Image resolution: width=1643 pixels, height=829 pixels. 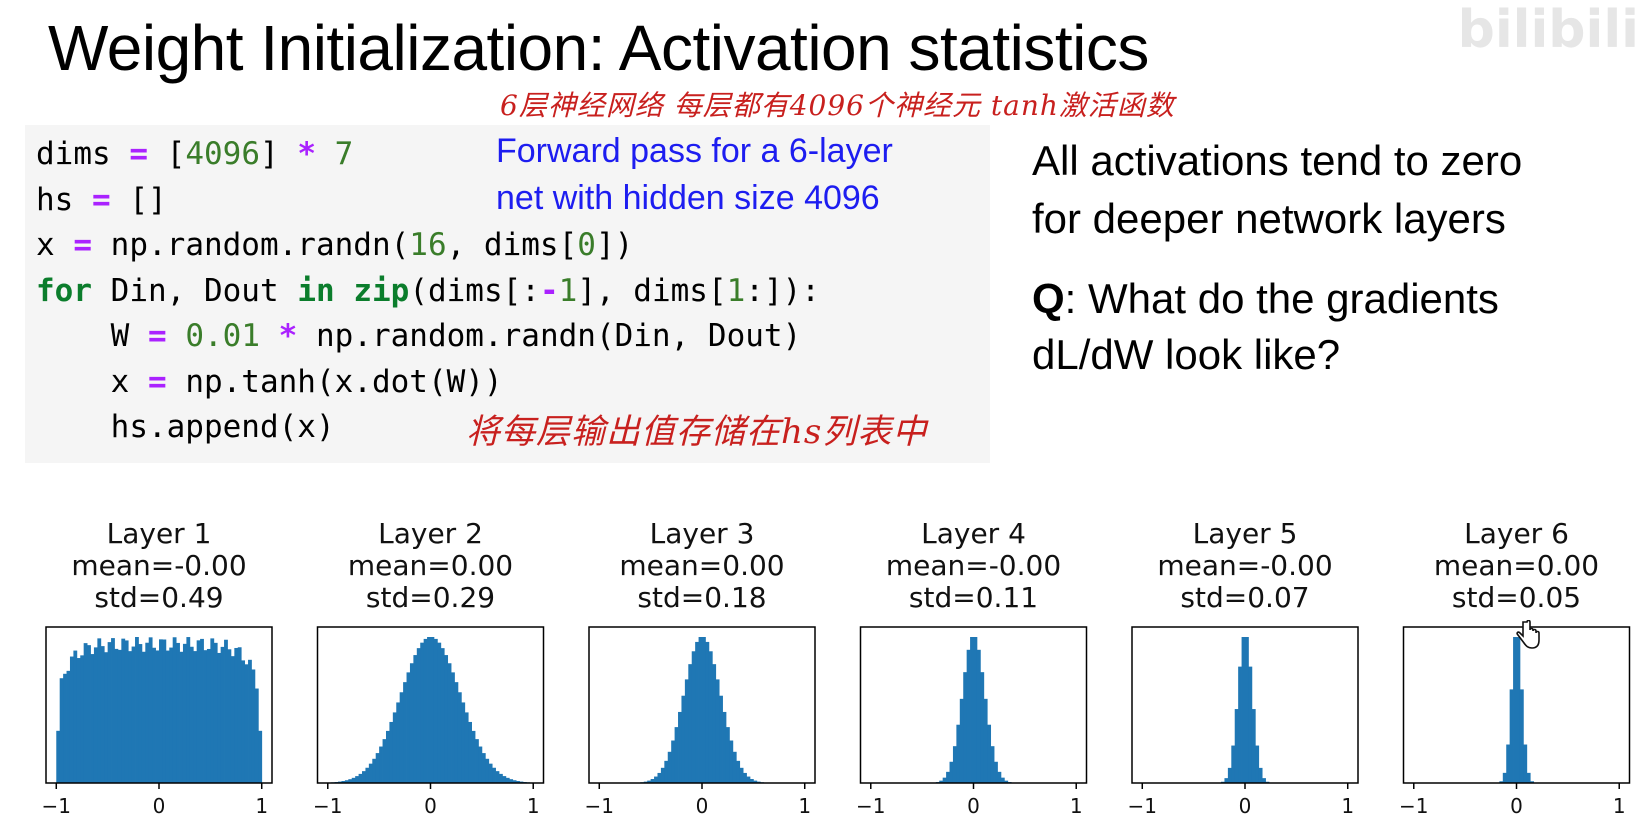 I want to click on question-line-2: dL/dW look like?, so click(x=1186, y=354).